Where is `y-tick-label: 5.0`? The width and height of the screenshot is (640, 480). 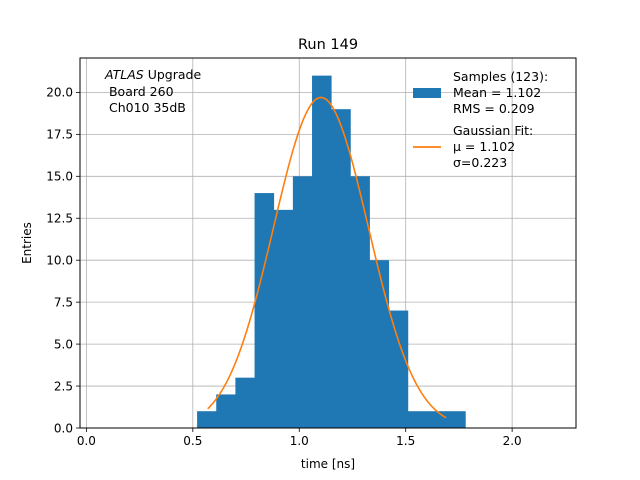 y-tick-label: 5.0 is located at coordinates (63, 344).